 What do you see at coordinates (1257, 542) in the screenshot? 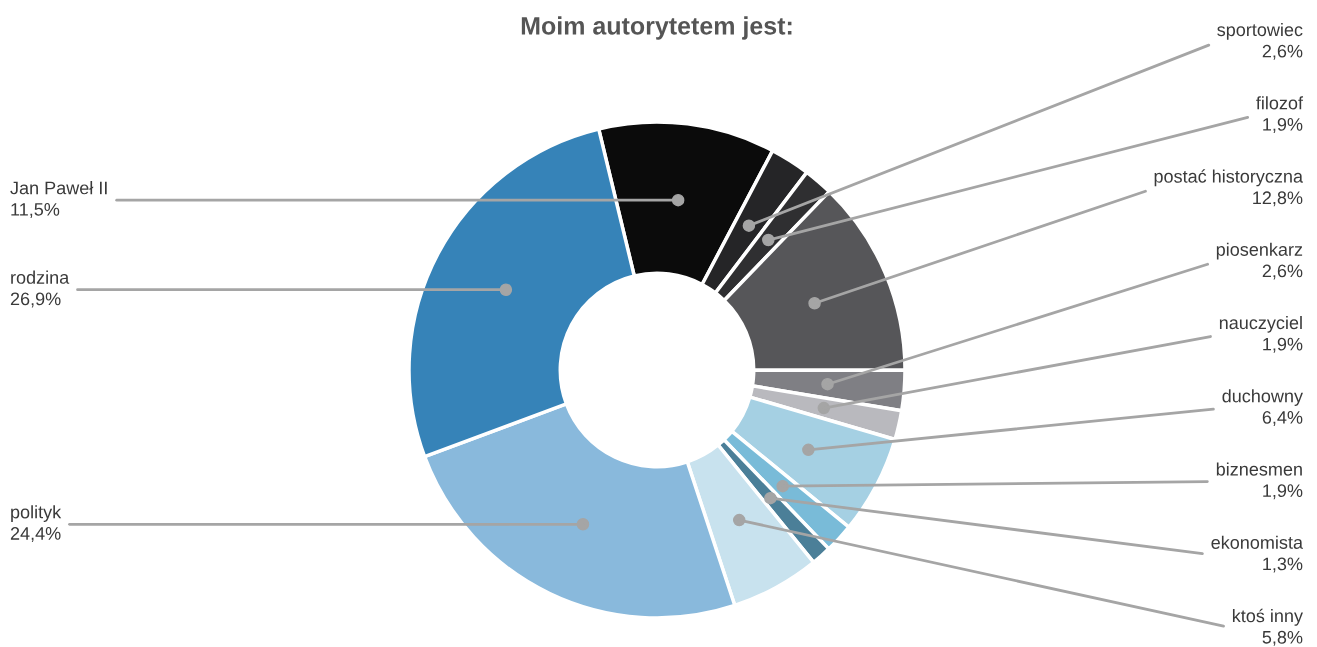
I see `slice-label: ekonomista` at bounding box center [1257, 542].